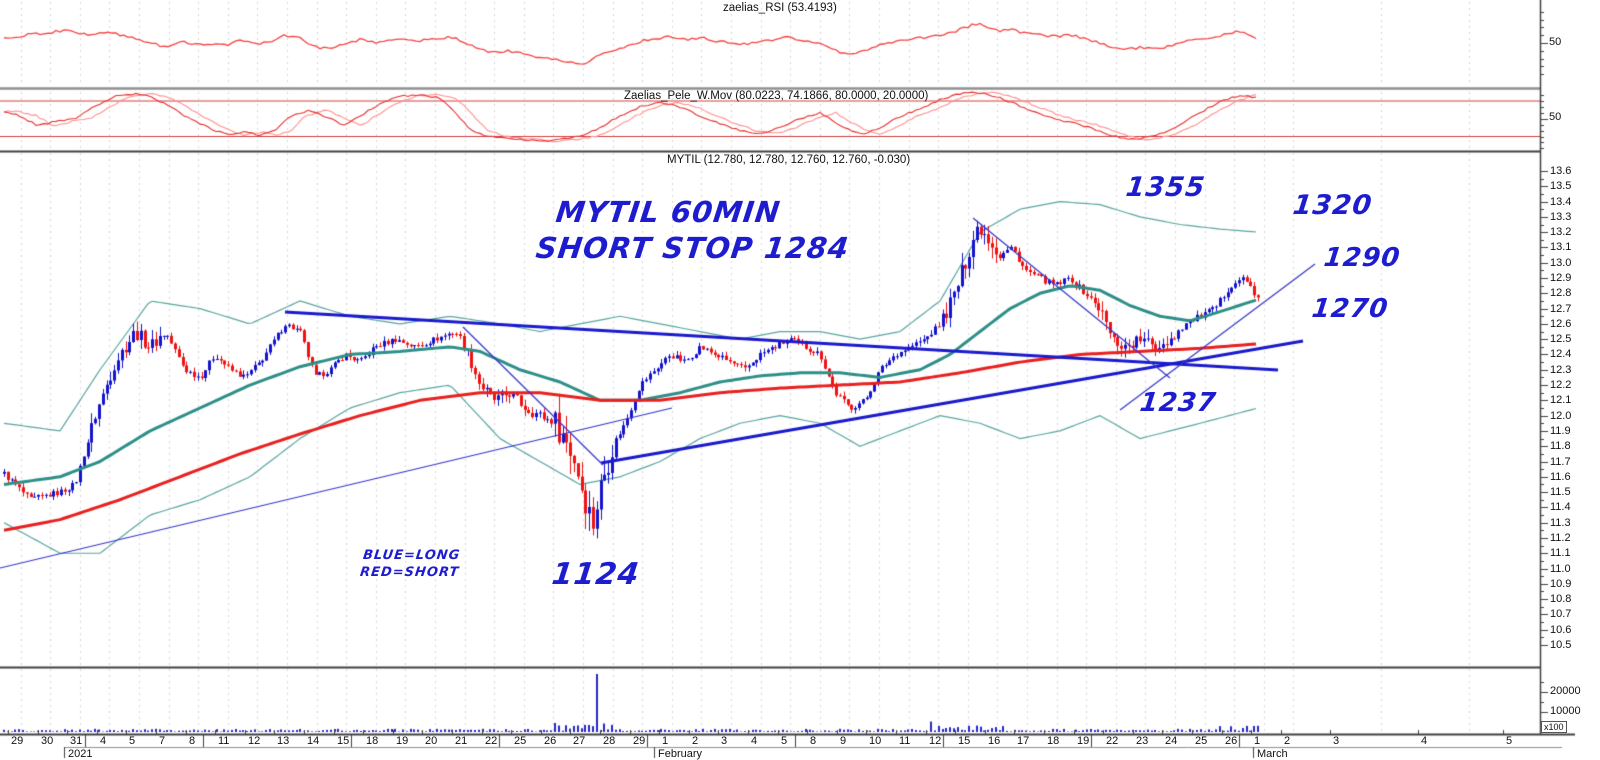 Image resolution: width=1600 pixels, height=760 pixels. I want to click on price-axis-label: 12.3, so click(1561, 370).